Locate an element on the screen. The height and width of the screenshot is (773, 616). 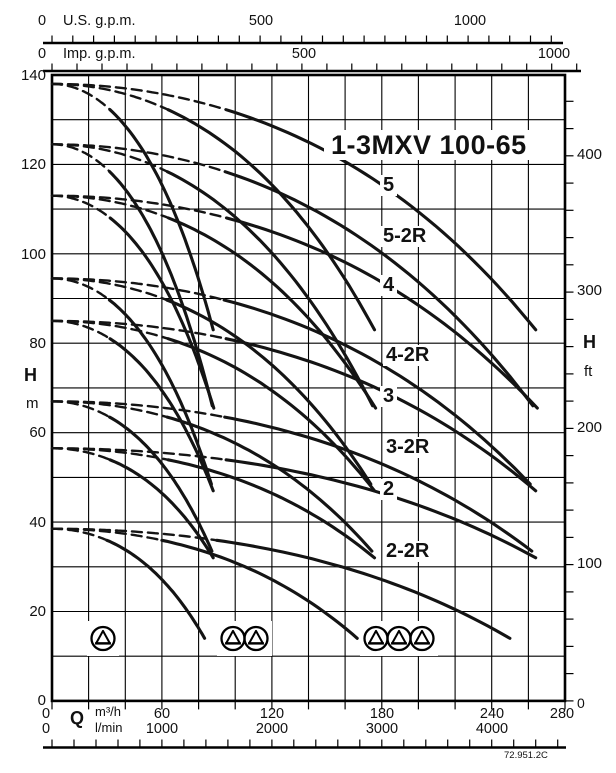
curve-5-3p is located at coordinates (381, 220).